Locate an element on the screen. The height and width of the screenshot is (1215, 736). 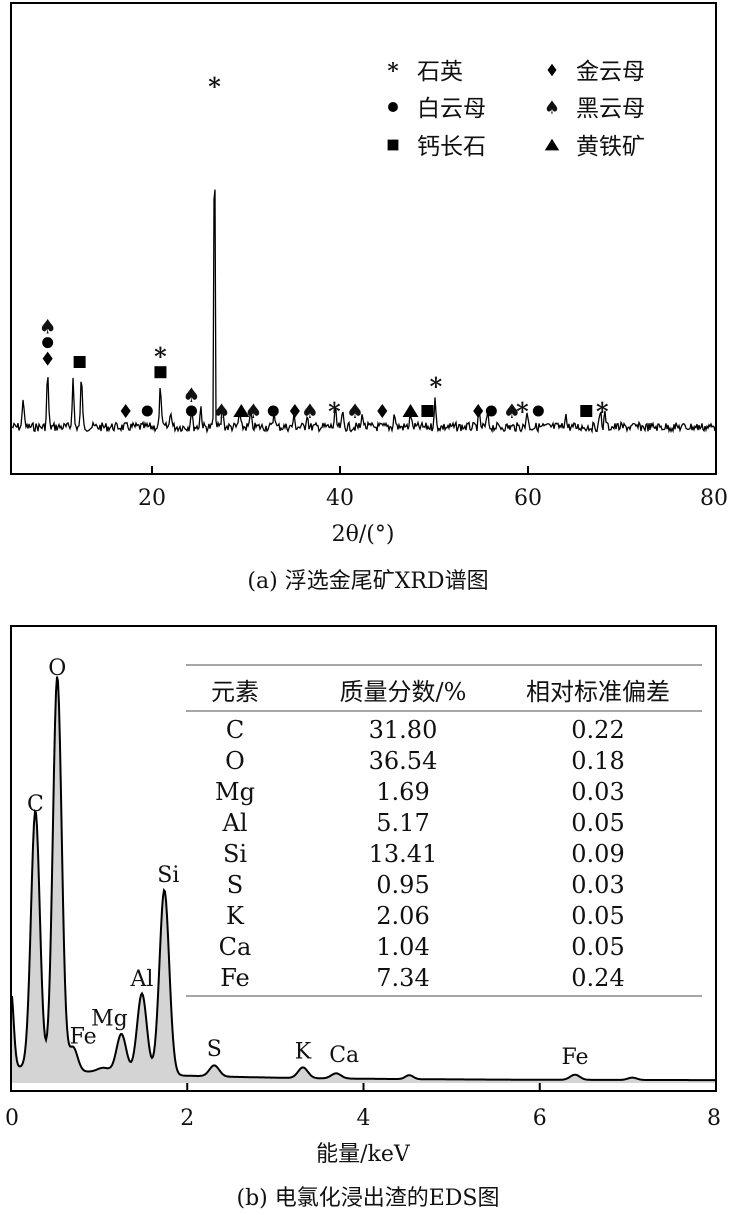
eds-peak-label: Mg is located at coordinates (109, 1019).